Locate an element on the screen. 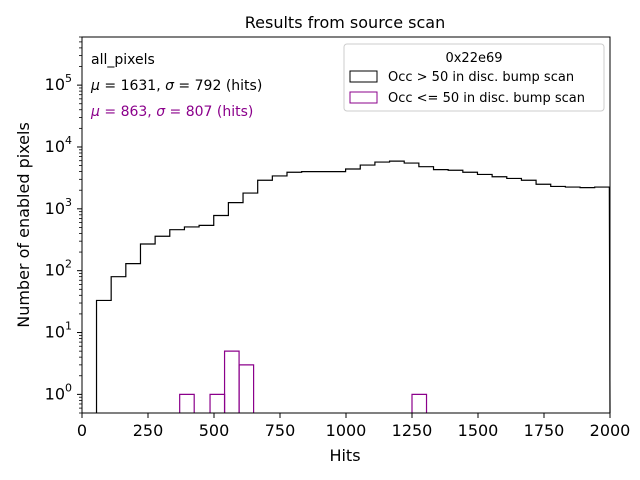  x-tick-label: 500 is located at coordinates (214, 430).